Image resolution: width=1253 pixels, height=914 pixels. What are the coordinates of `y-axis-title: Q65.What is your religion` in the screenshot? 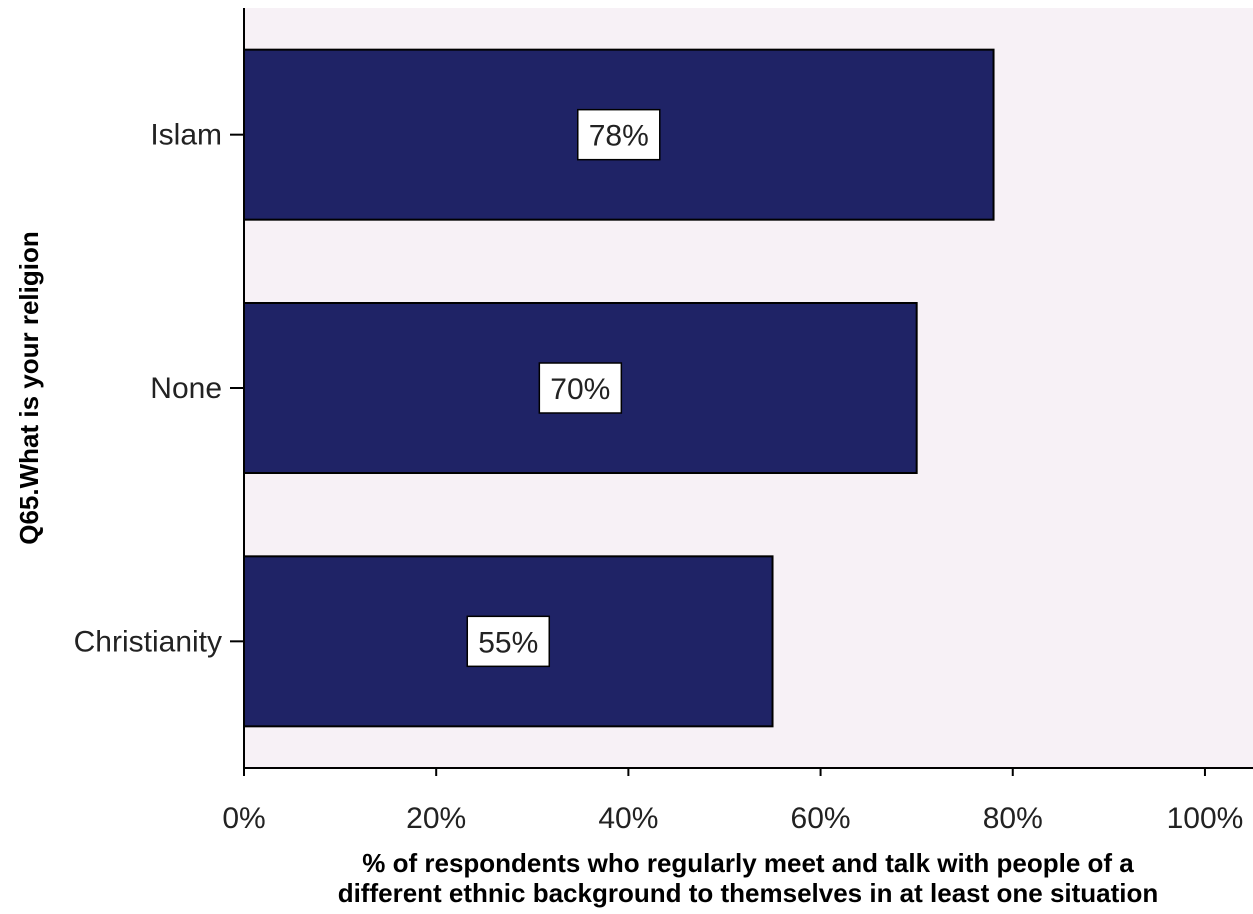 It's located at (29, 388).